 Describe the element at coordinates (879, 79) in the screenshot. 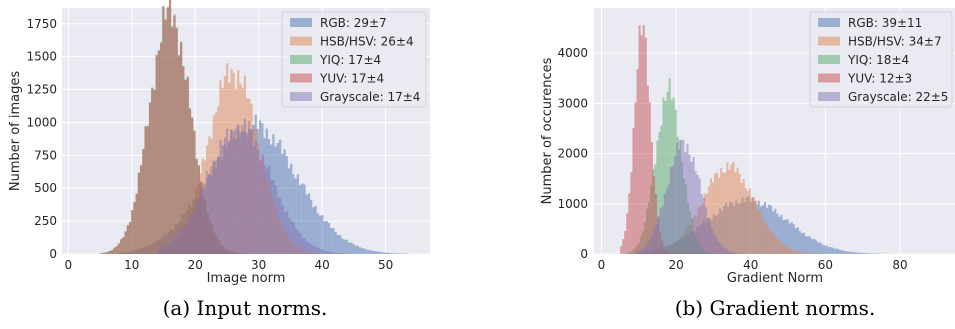

I see `legend-label: YUV: 12±3` at that location.